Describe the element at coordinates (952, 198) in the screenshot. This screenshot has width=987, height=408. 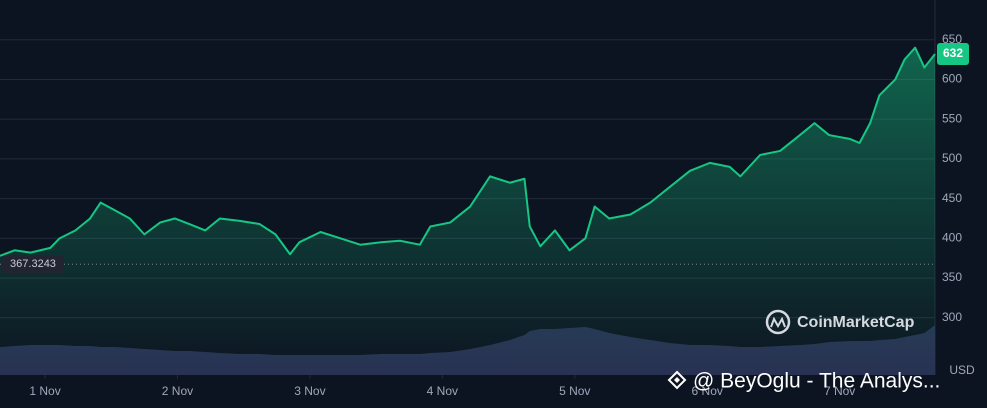
I see `y-tick-label: 450` at that location.